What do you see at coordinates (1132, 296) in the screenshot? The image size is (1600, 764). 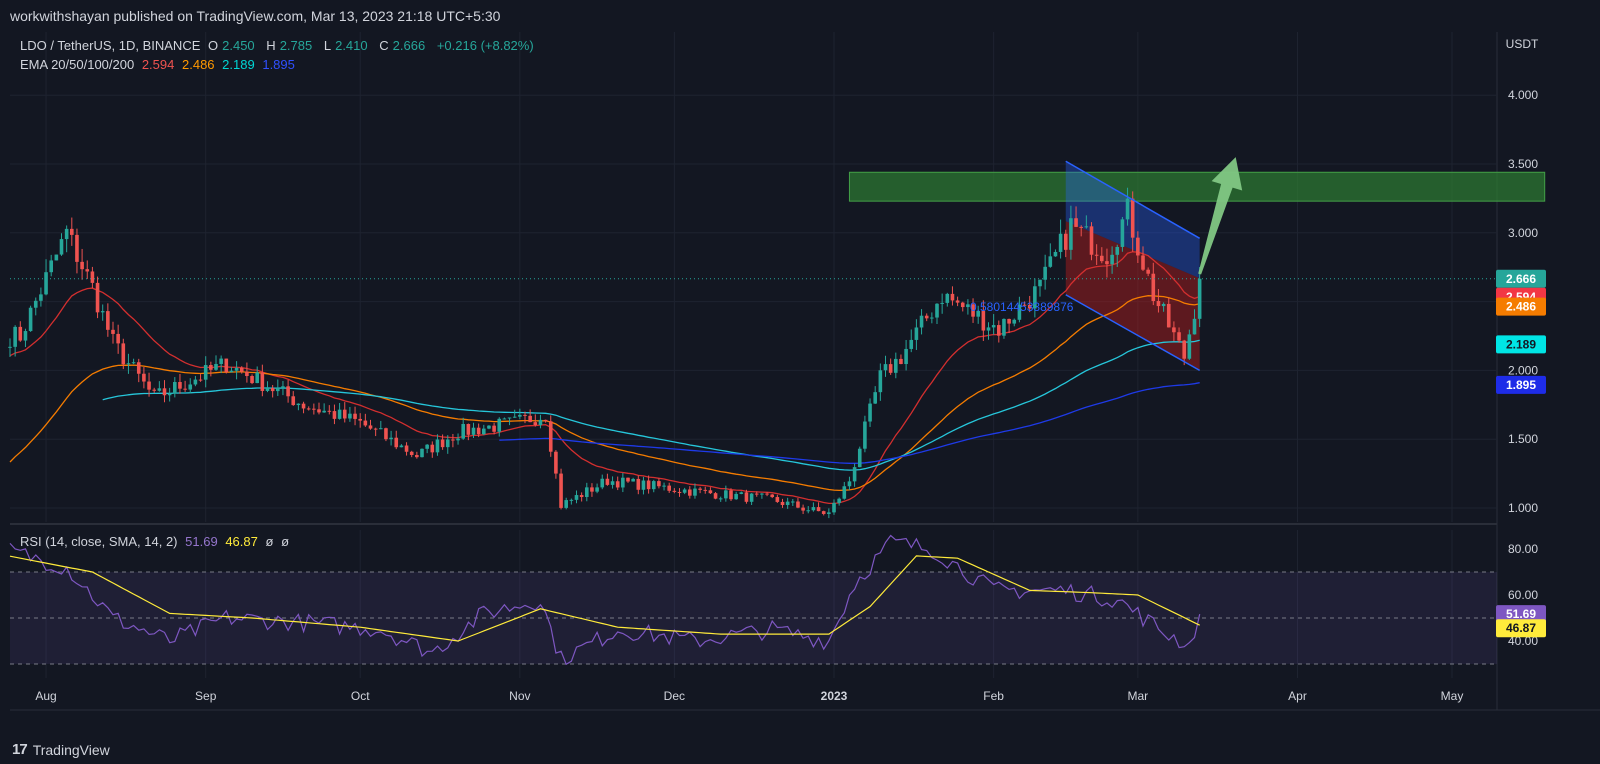 I see `channel-lower-fill` at bounding box center [1132, 296].